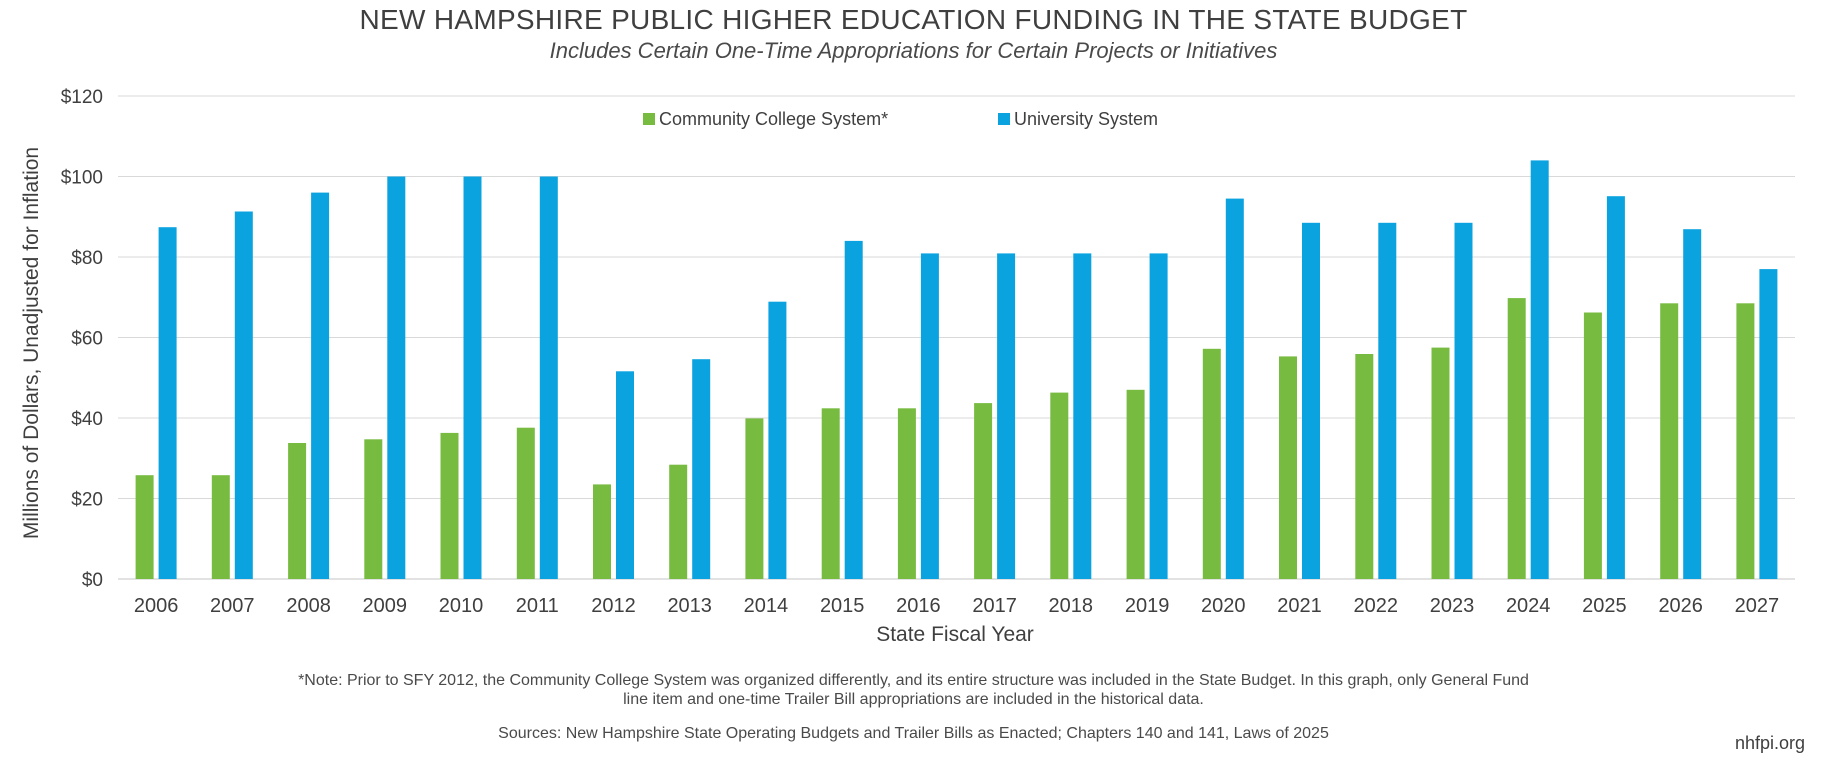  Describe the element at coordinates (842, 606) in the screenshot. I see `x-tick-label: 2015` at that location.